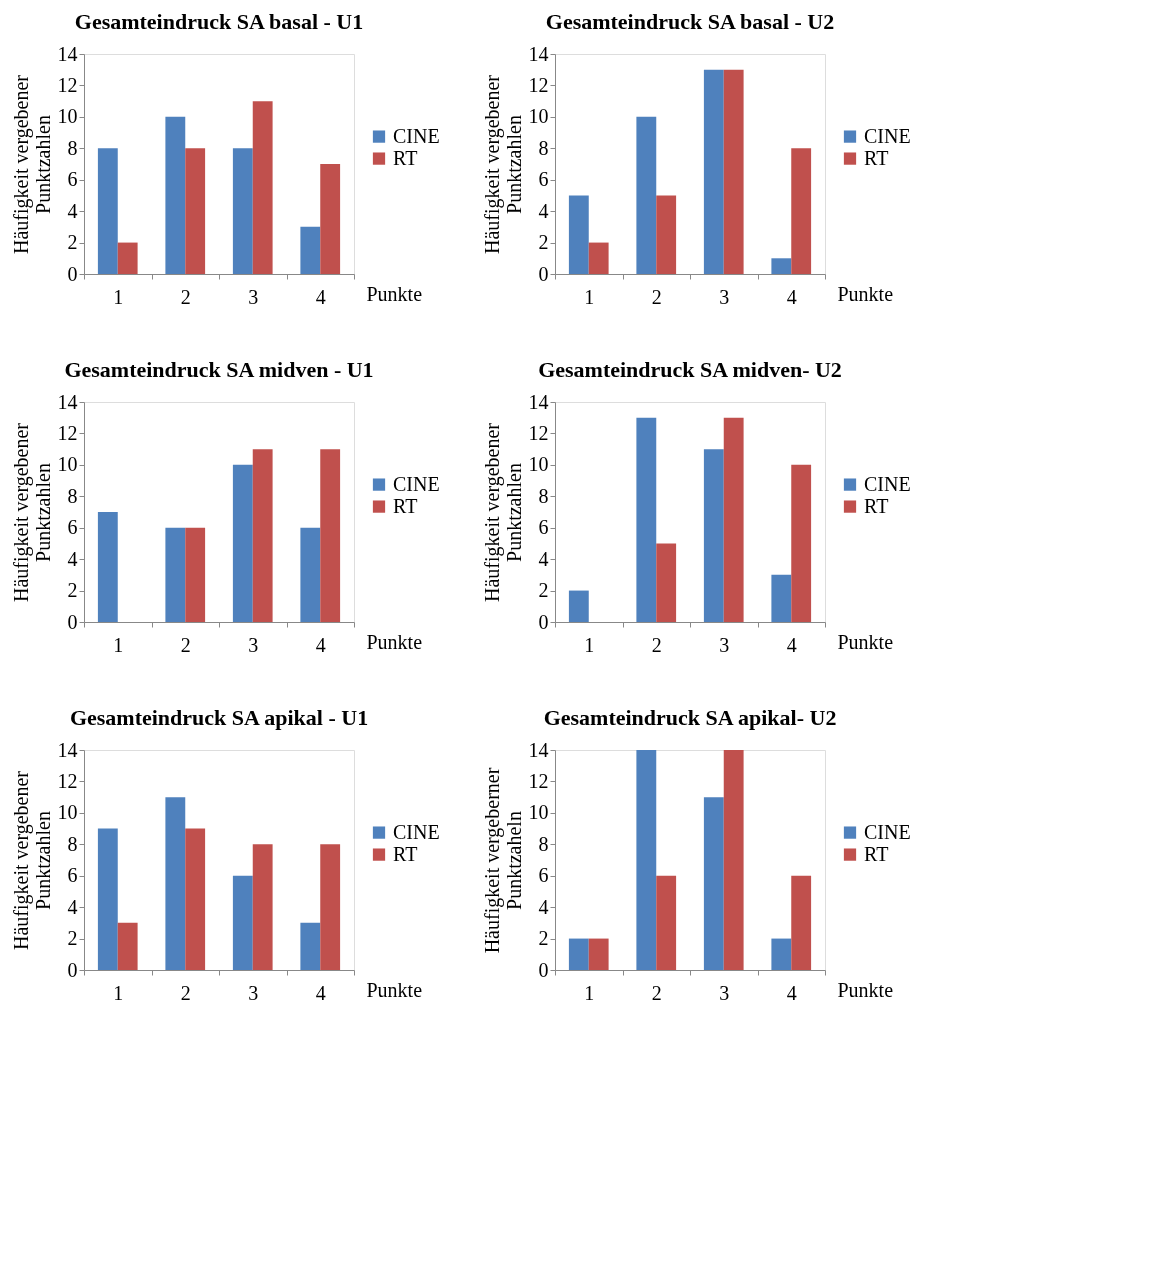 This screenshot has width=1155, height=1266. What do you see at coordinates (690, 717) in the screenshot?
I see `chart-title: Gesamteindruck SA apikal- U2` at bounding box center [690, 717].